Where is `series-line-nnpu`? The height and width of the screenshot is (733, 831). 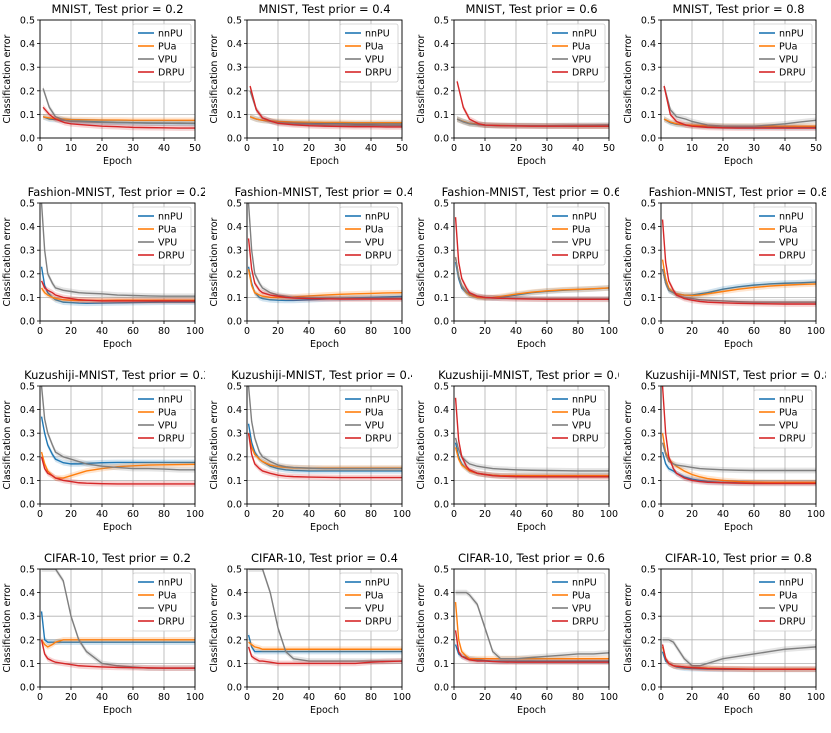 series-line-nnpu is located at coordinates (324, 447).